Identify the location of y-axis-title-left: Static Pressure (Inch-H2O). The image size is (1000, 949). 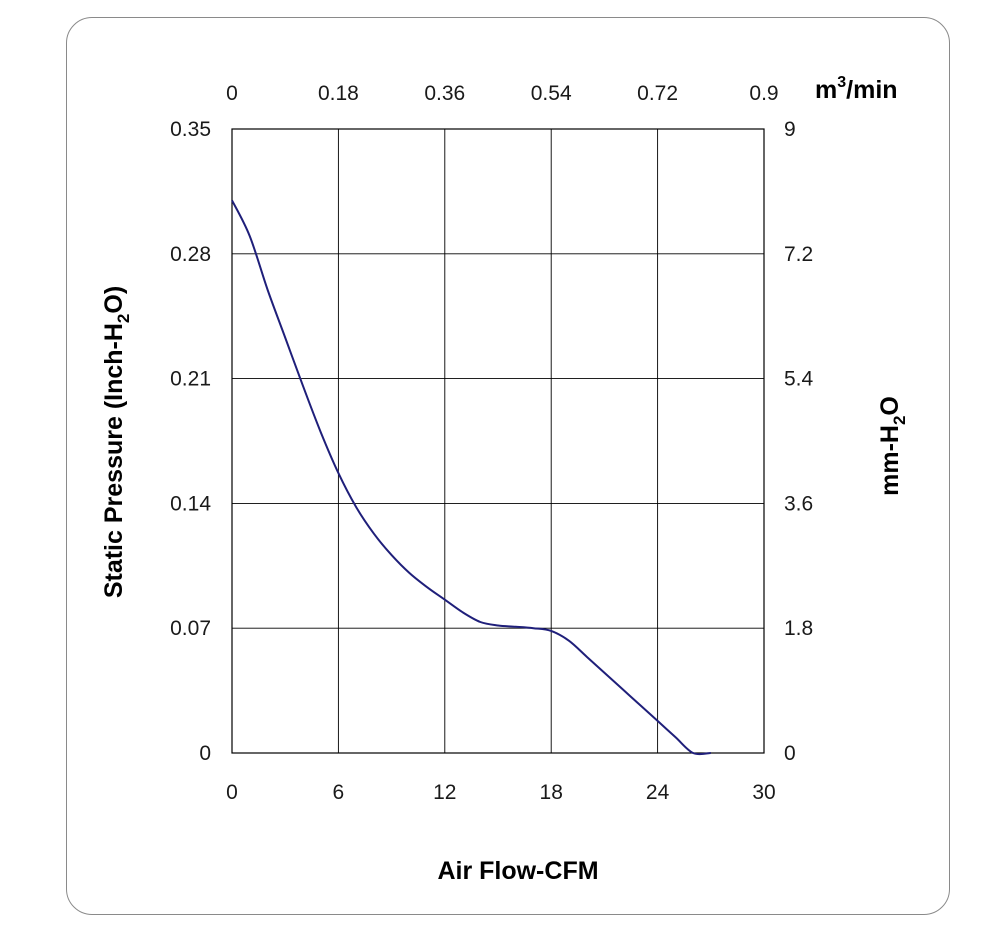
(116, 442).